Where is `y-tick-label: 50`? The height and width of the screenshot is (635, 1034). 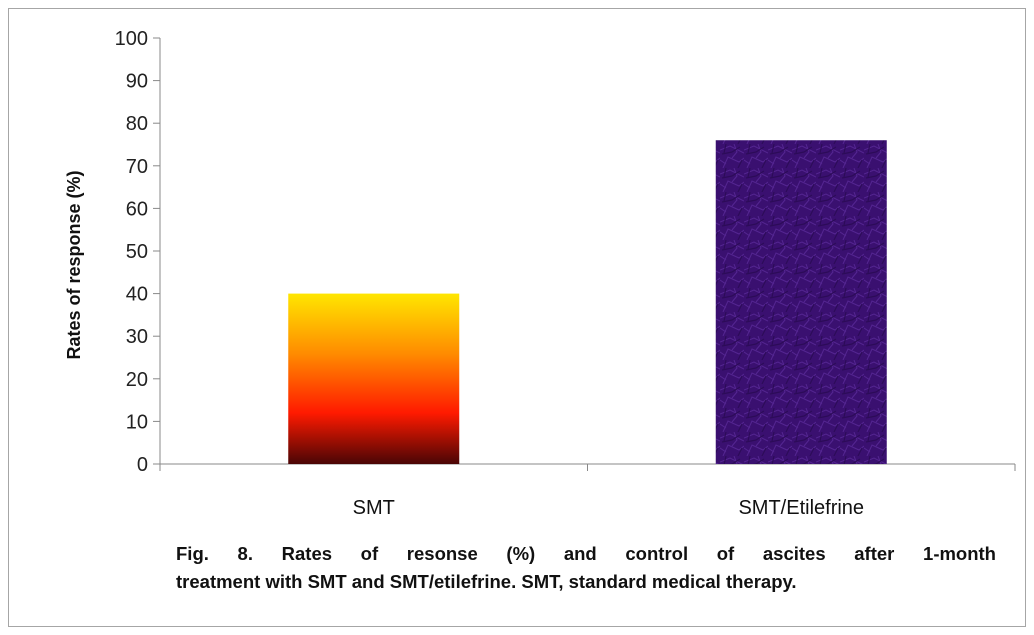 y-tick-label: 50 is located at coordinates (137, 252).